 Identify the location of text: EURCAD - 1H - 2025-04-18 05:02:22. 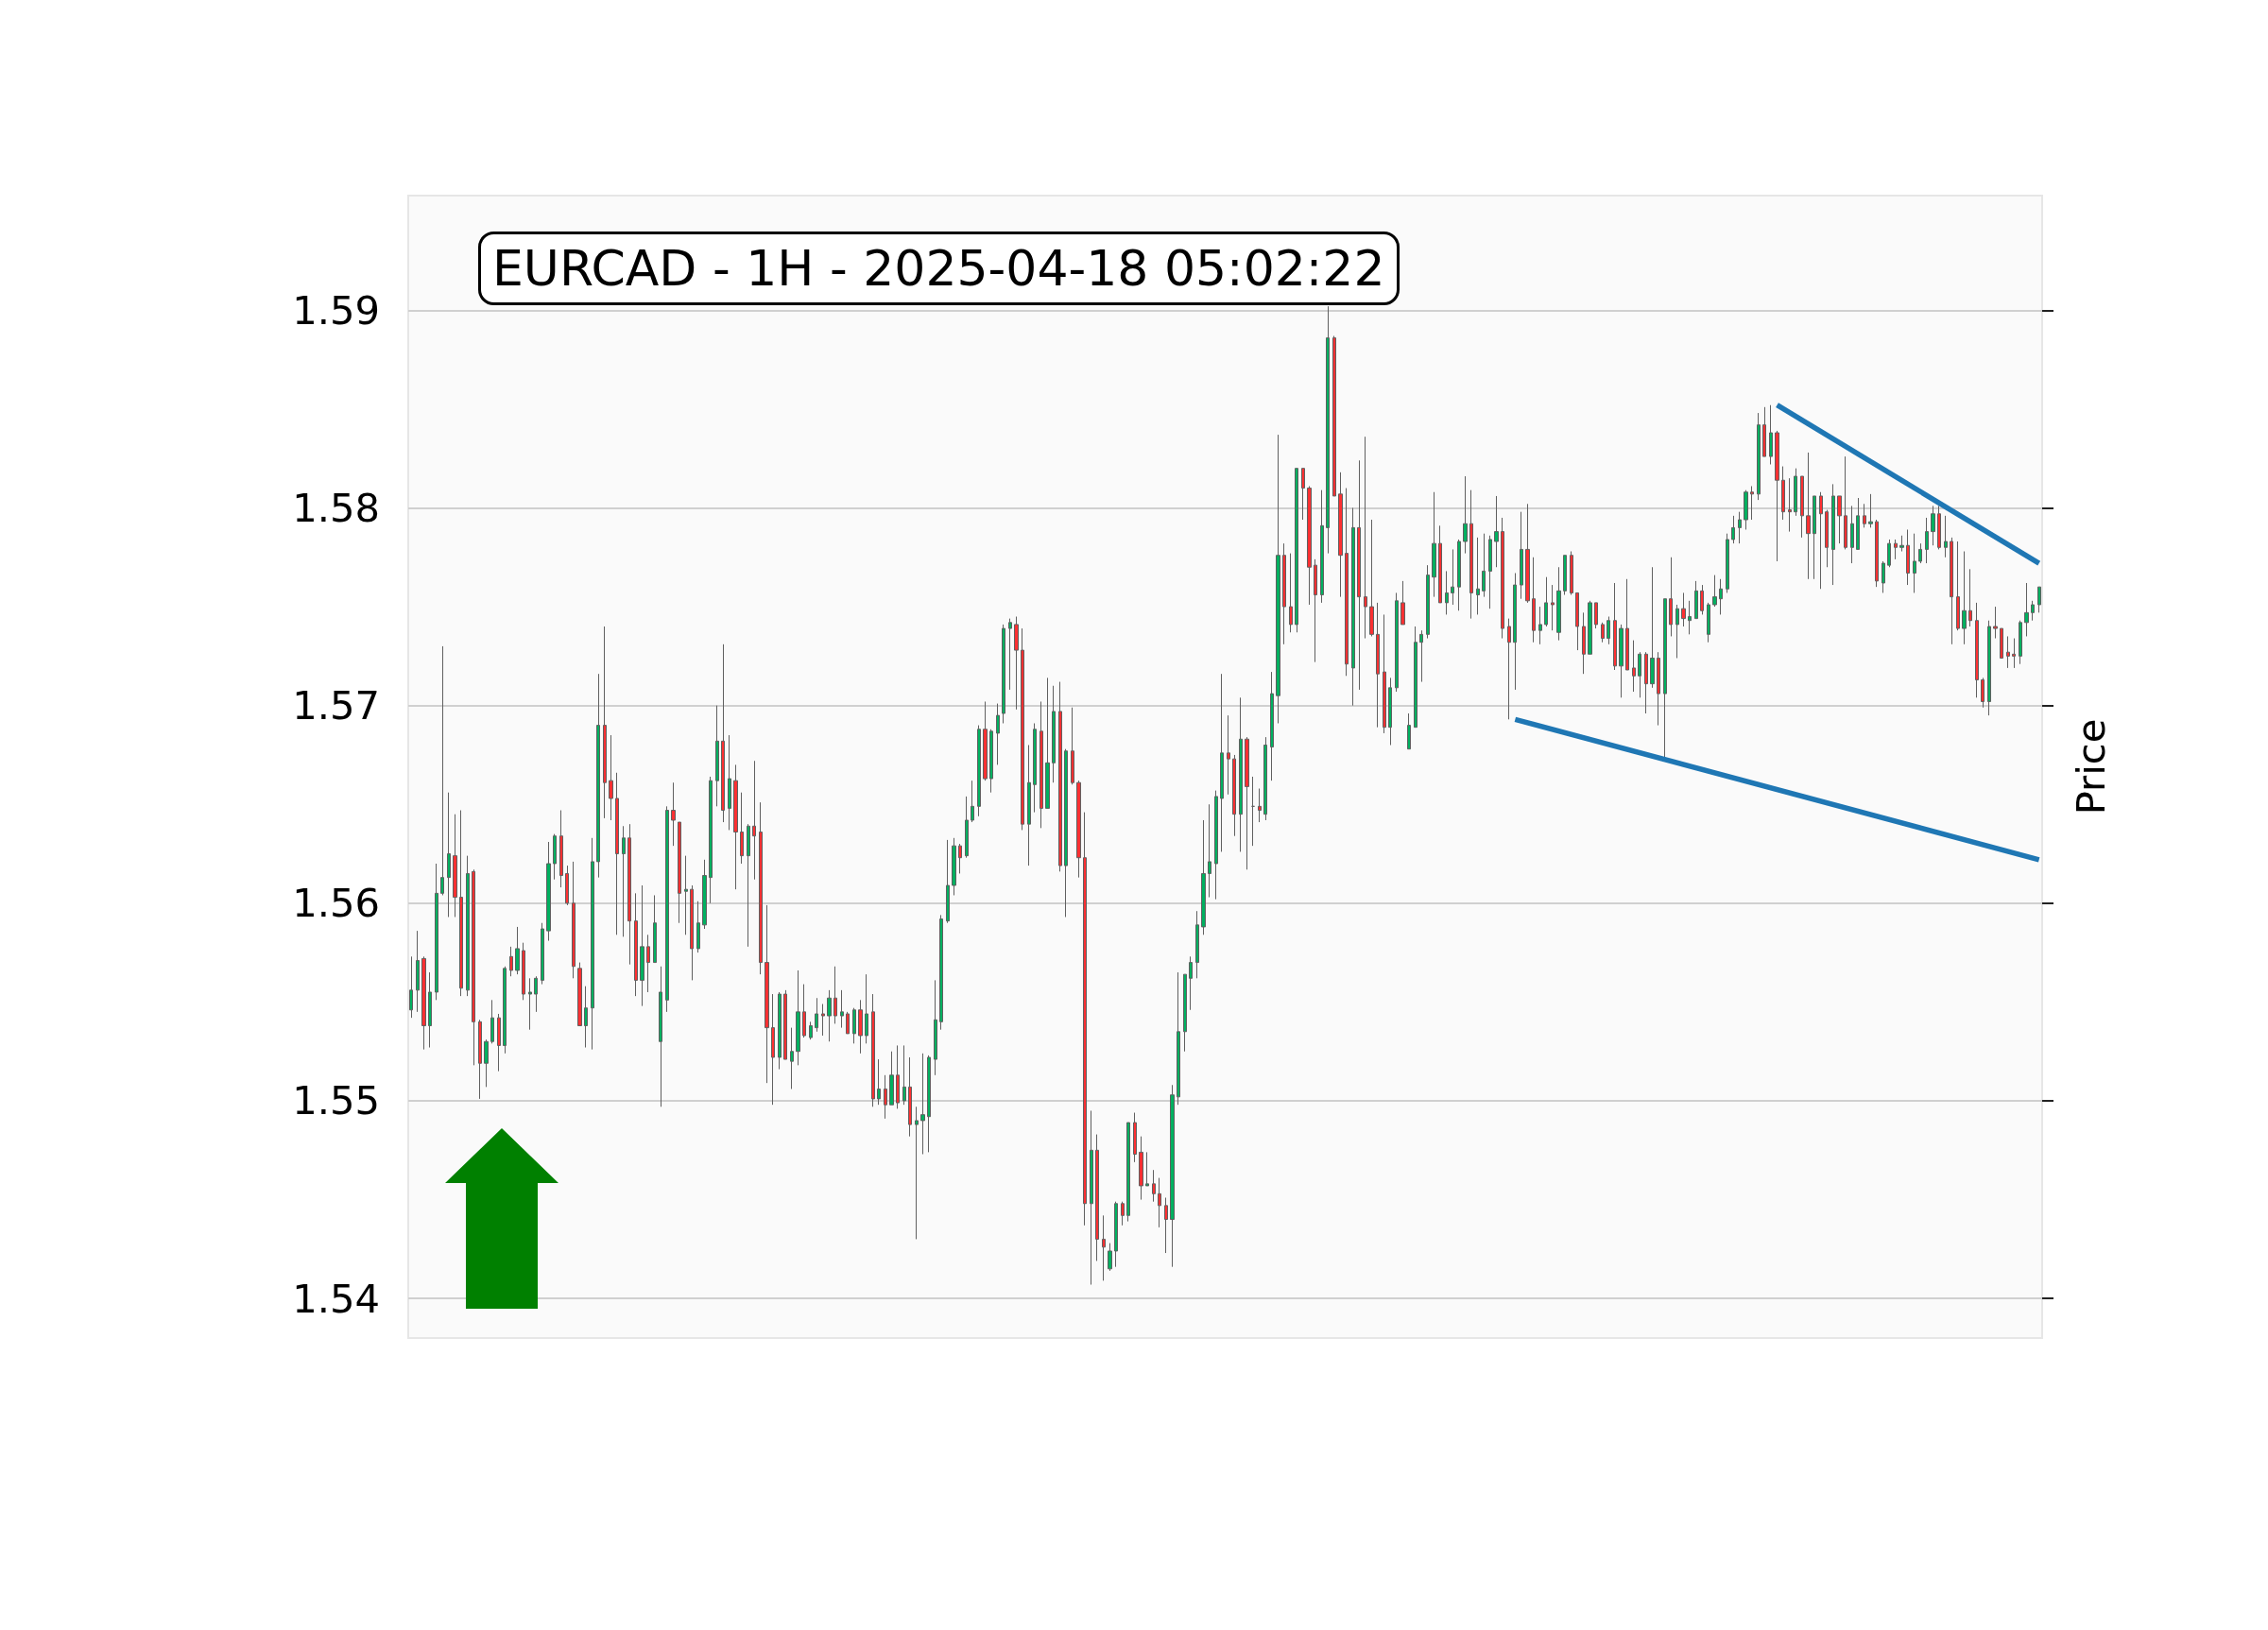
(938, 269).